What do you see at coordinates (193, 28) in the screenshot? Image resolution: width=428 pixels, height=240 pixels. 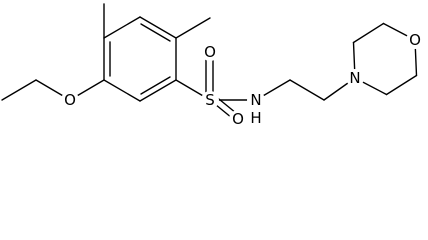 I see `methyl-bond` at bounding box center [193, 28].